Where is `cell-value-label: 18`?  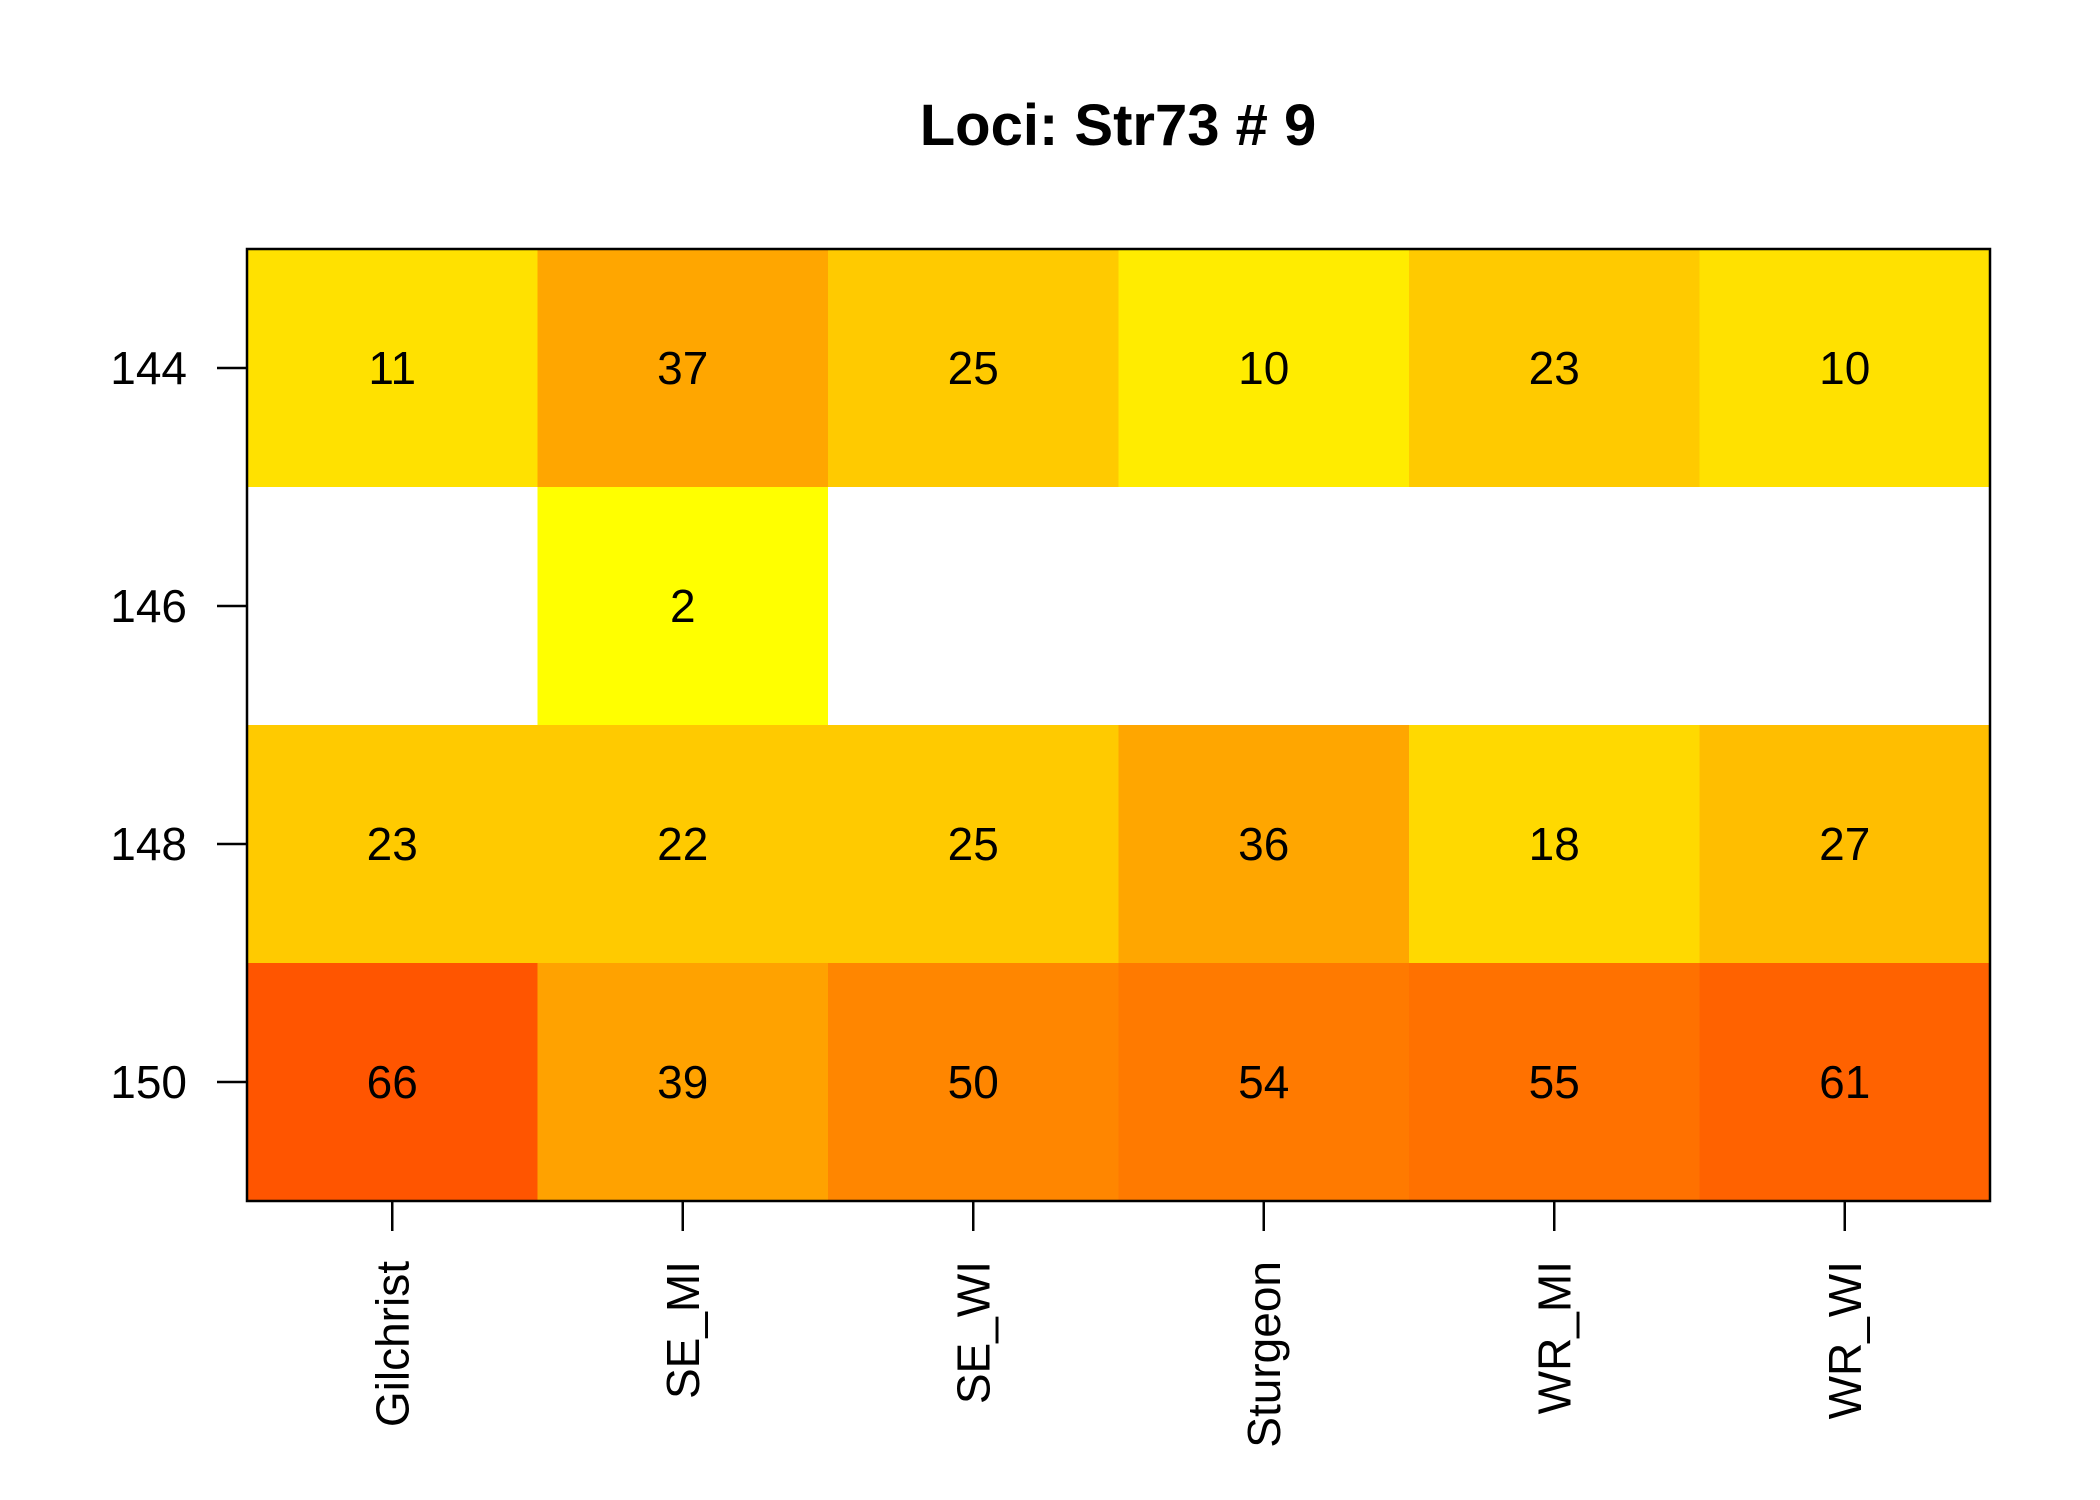
cell-value-label: 18 is located at coordinates (1554, 844).